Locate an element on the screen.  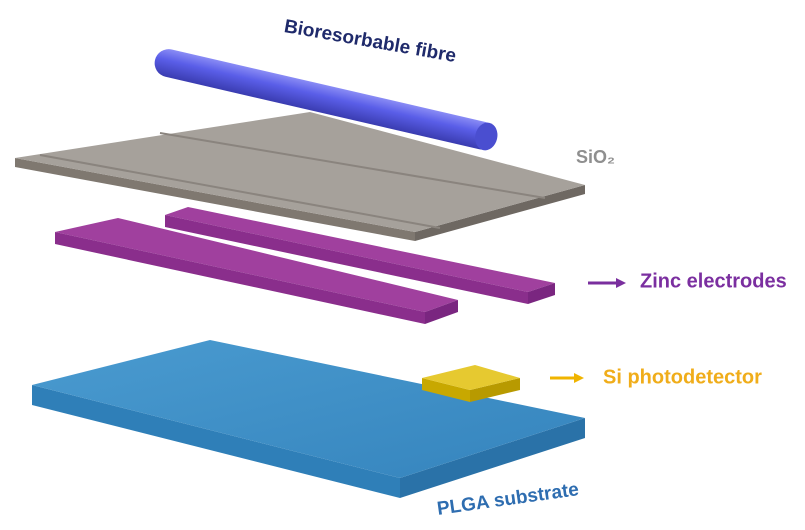
photodetector is located at coordinates (471, 383).